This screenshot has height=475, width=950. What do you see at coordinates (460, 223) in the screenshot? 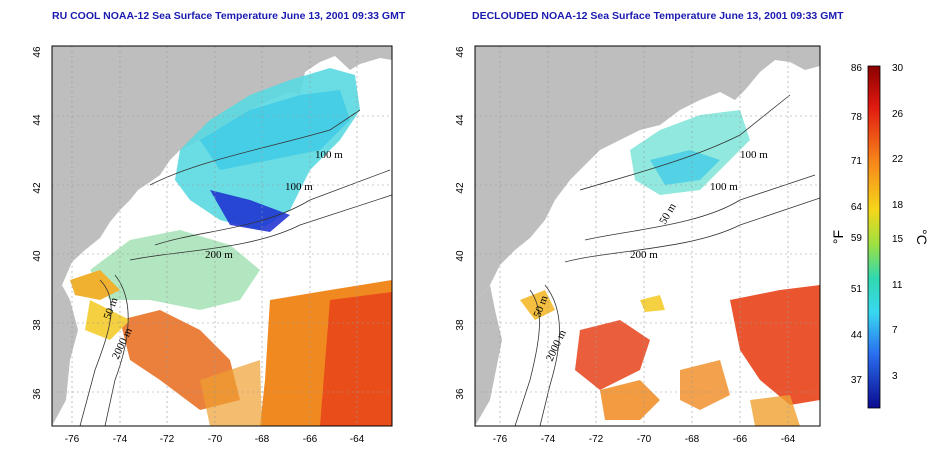
I see `right-lat-axis: 46 44 42 40 38 36` at bounding box center [460, 223].